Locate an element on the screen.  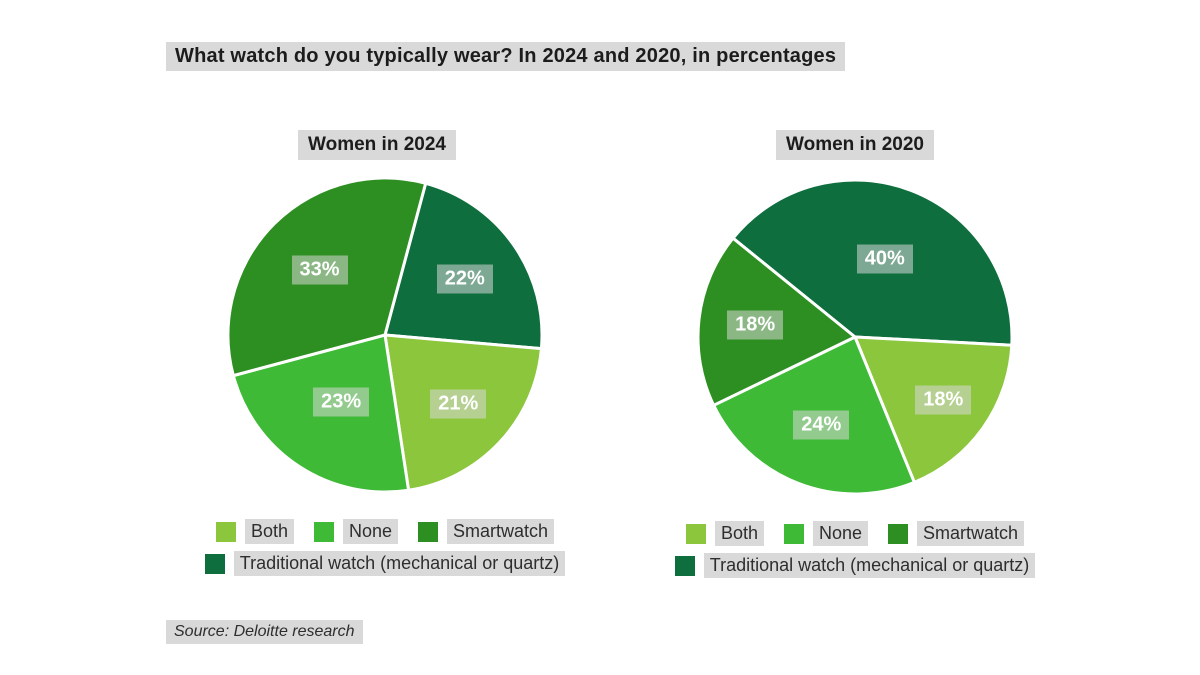
pie-value-label-smartwatch: 33% is located at coordinates (319, 269).